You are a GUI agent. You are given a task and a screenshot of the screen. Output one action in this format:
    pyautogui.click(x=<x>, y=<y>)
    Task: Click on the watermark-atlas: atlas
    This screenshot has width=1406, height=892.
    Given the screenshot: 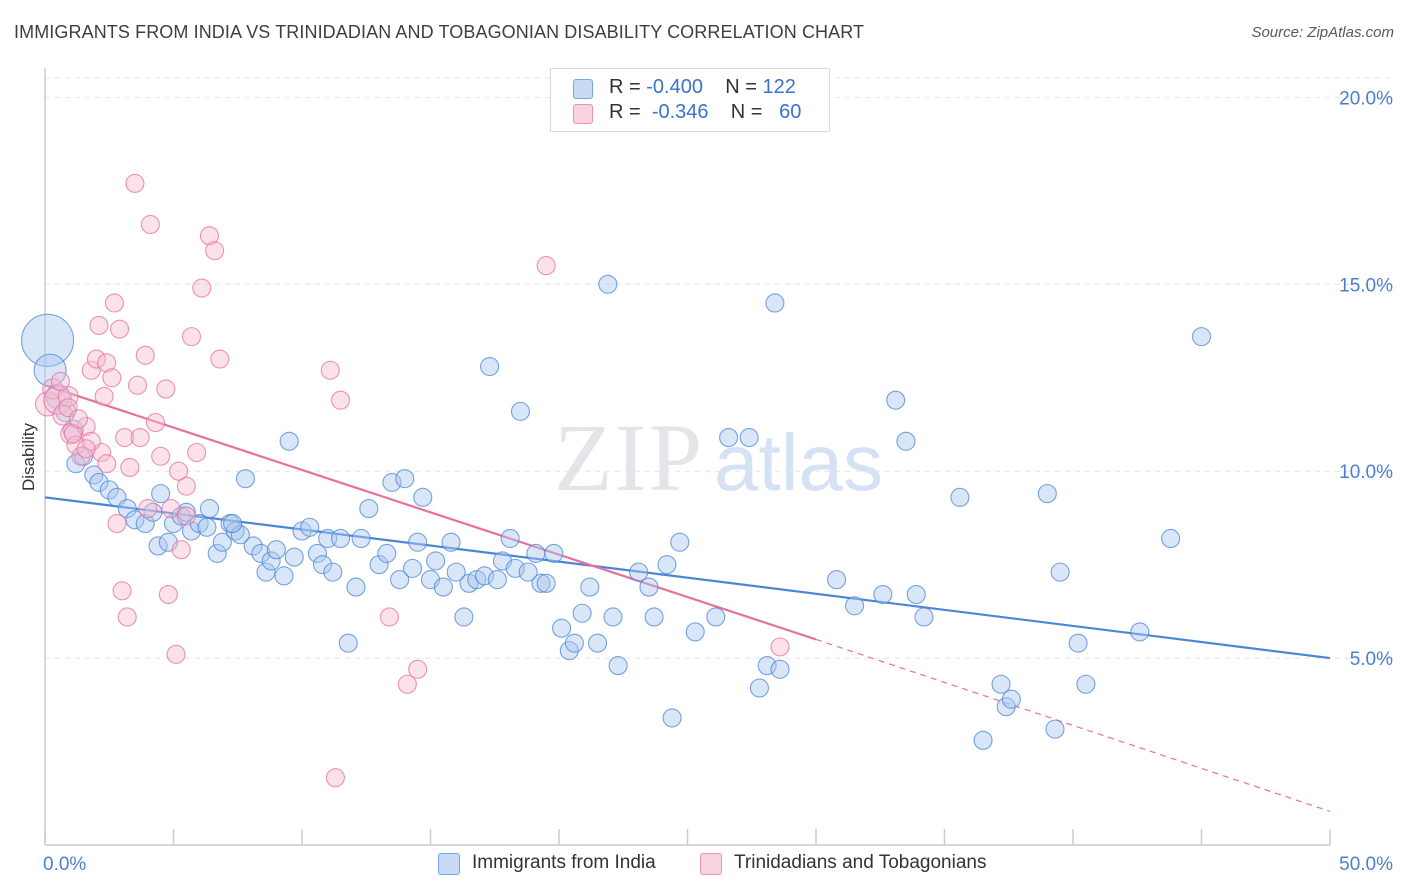 What is the action you would take?
    pyautogui.click(x=798, y=462)
    